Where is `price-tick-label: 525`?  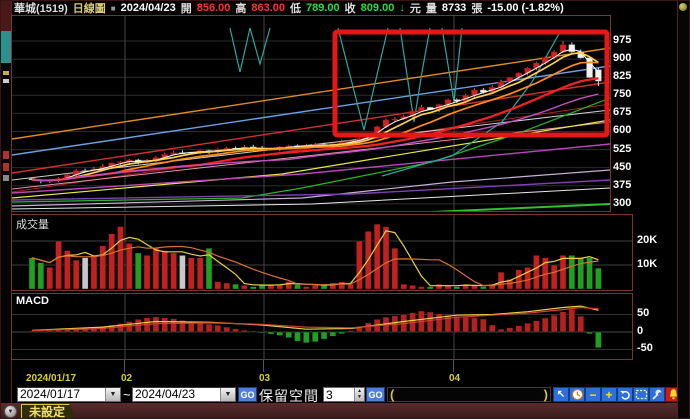
price-tick-label: 525 is located at coordinates (622, 148).